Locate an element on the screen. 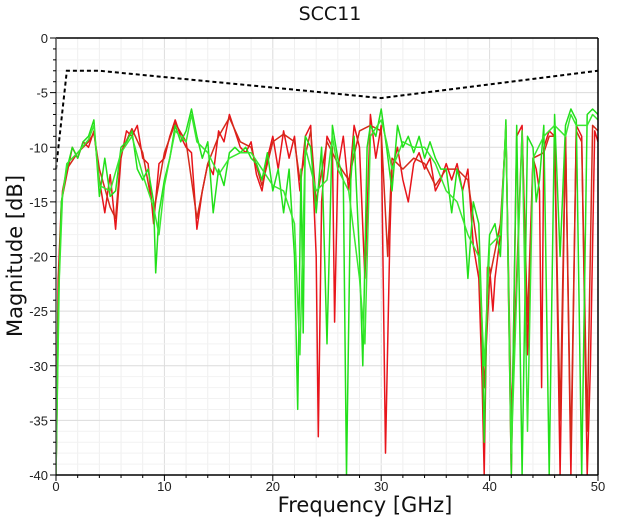 The image size is (626, 519). y-tick-label: -35 is located at coordinates (38, 420).